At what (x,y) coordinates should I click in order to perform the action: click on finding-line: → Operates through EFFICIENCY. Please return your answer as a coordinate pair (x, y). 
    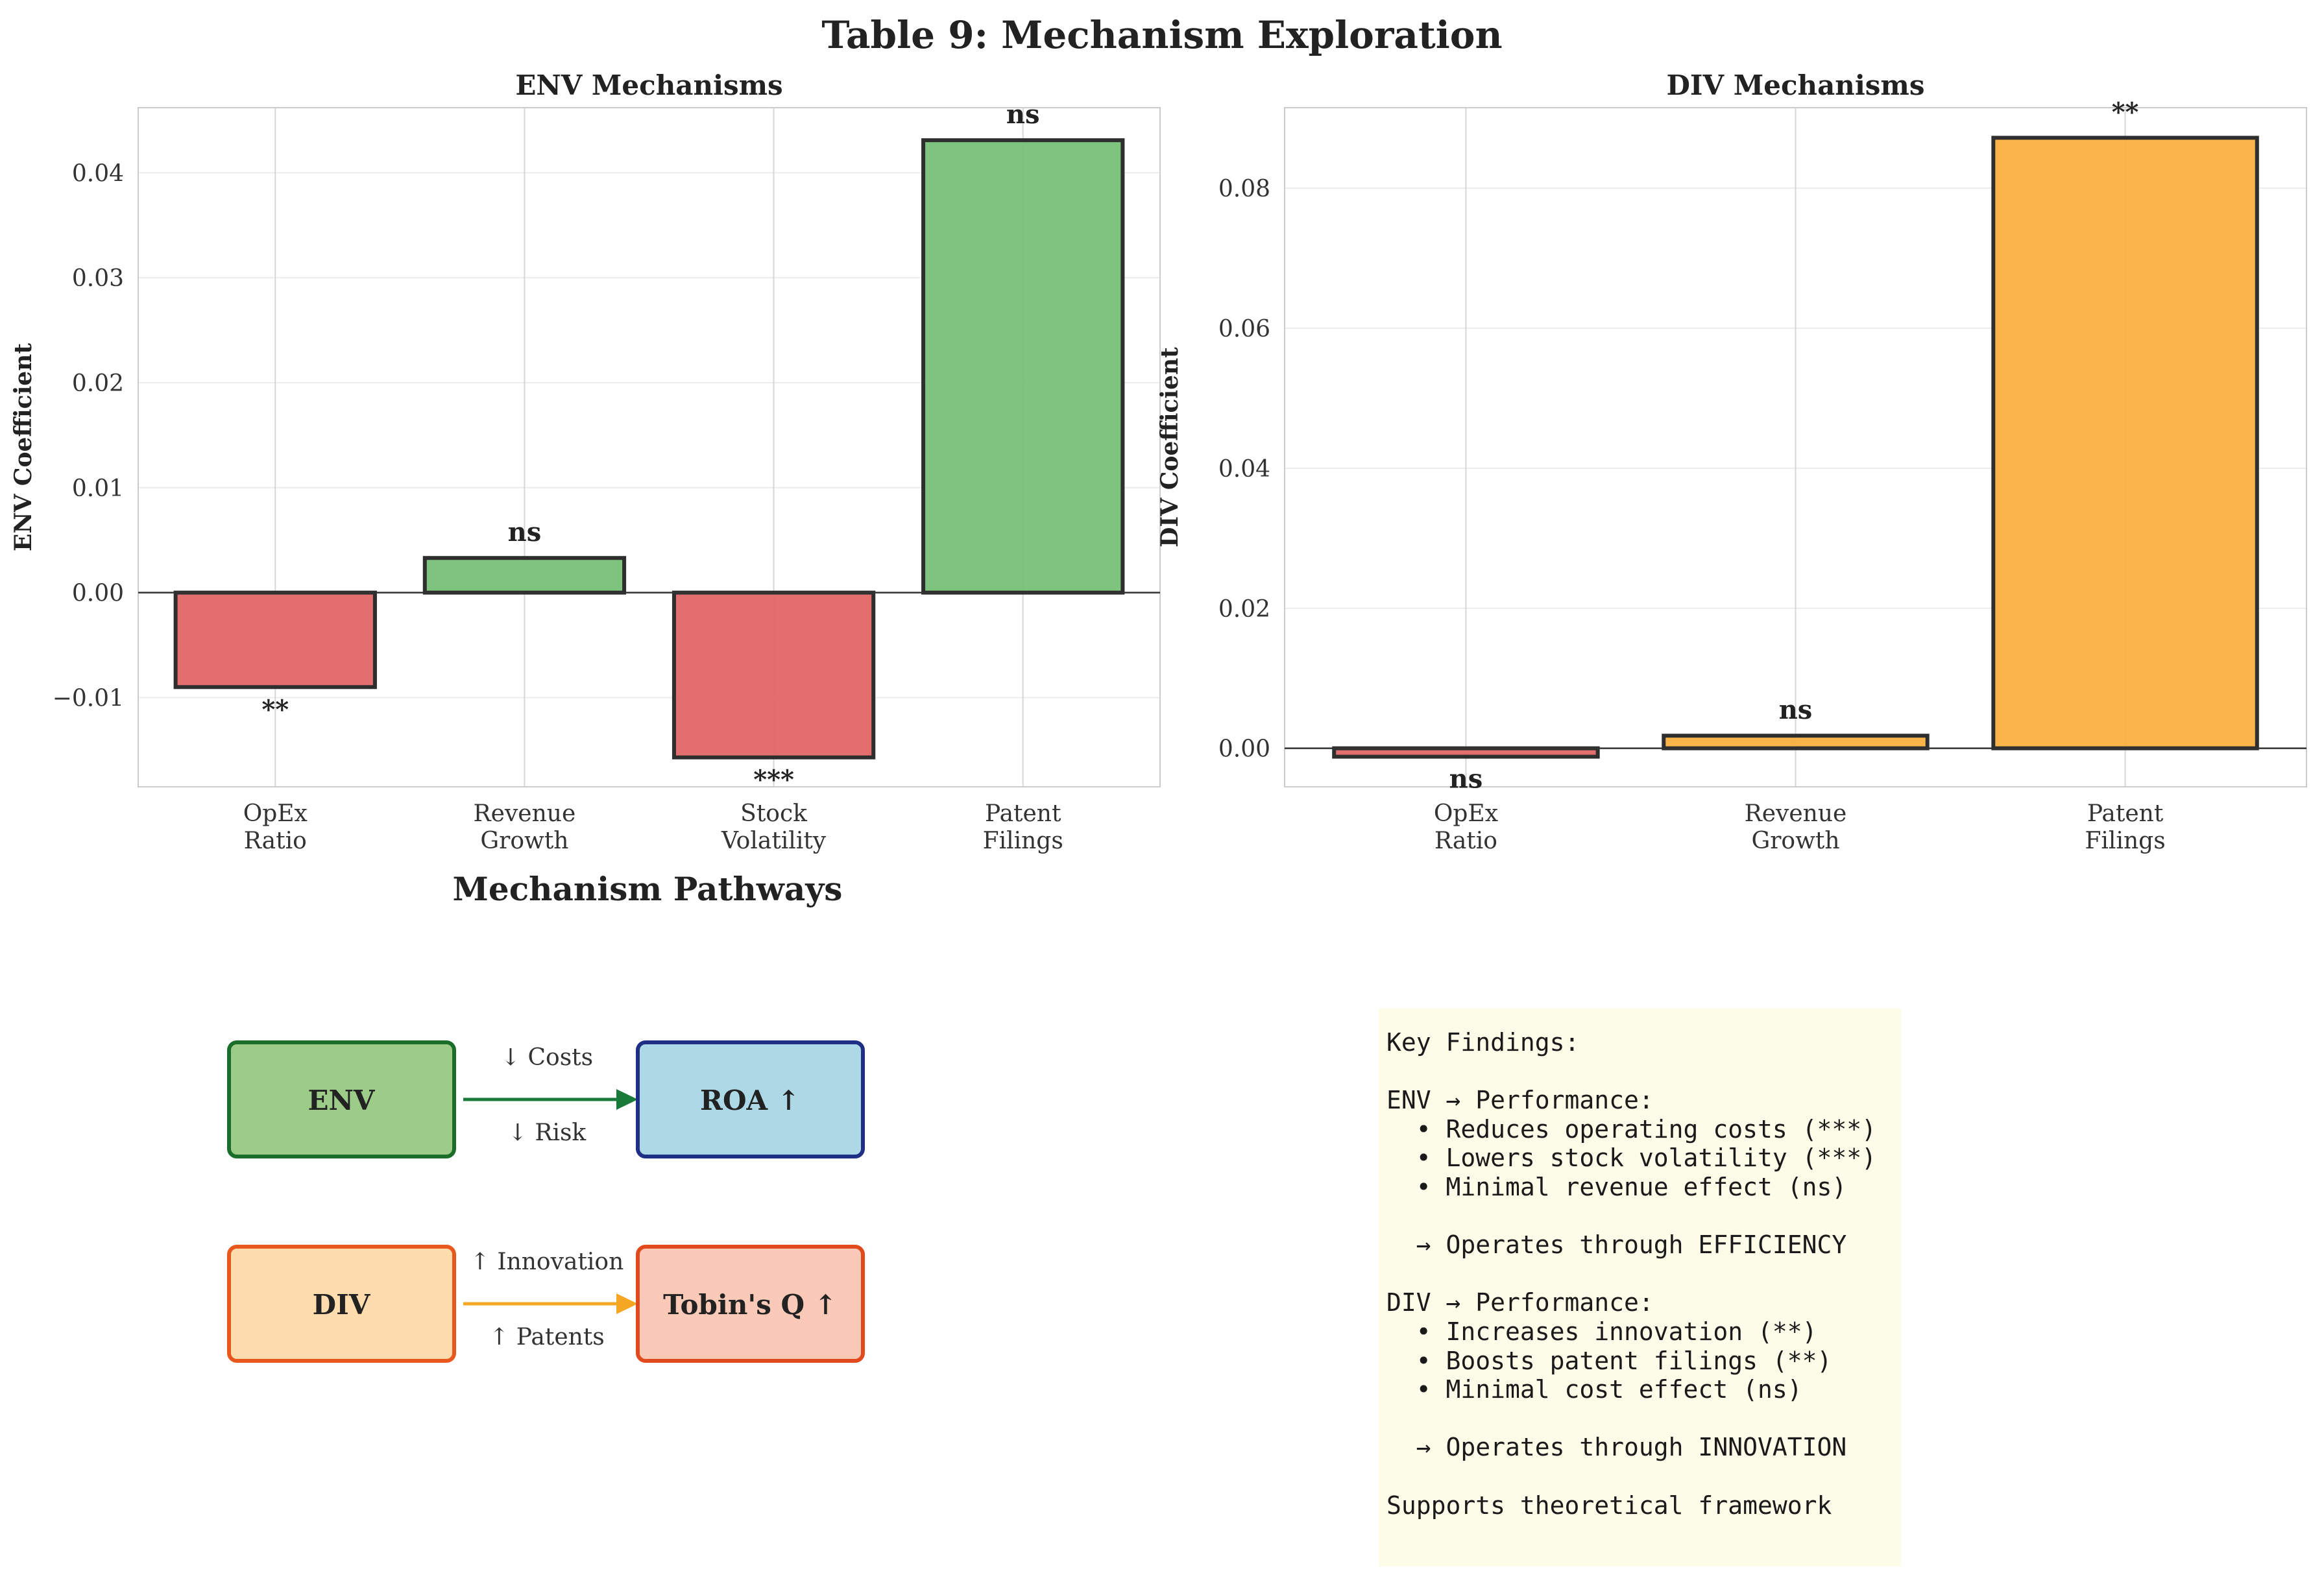
    Looking at the image, I should click on (1617, 1245).